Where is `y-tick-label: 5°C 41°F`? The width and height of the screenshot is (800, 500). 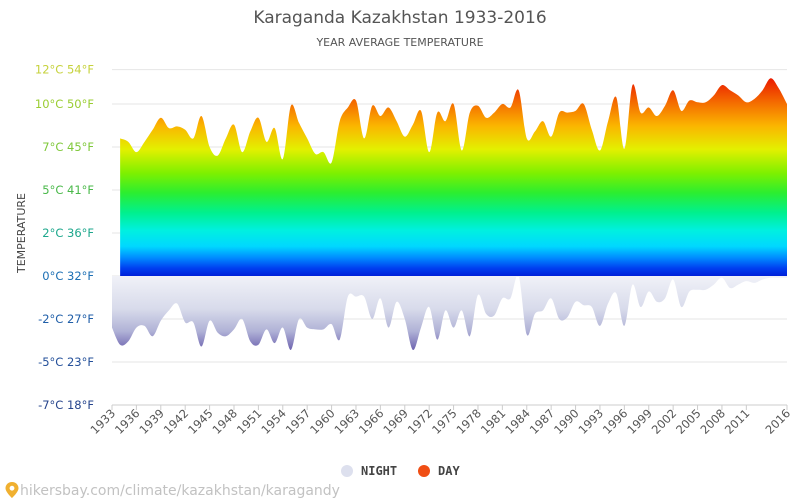 y-tick-label: 5°C 41°F is located at coordinates (68, 190).